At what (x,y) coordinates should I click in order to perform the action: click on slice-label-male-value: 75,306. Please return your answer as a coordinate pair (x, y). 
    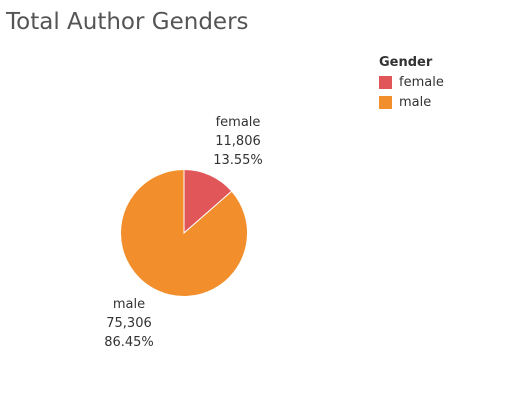
    Looking at the image, I should click on (129, 323).